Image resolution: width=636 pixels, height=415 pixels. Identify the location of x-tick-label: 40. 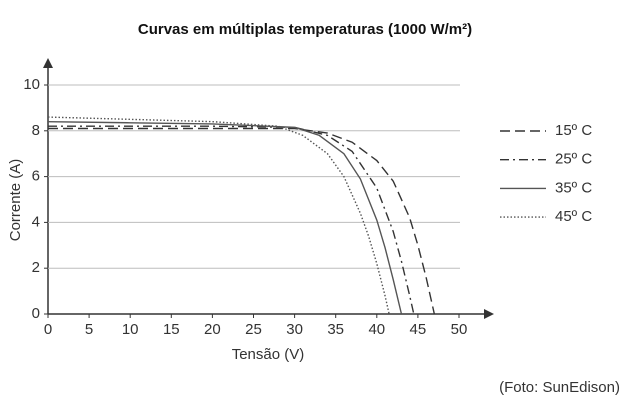
(376, 329).